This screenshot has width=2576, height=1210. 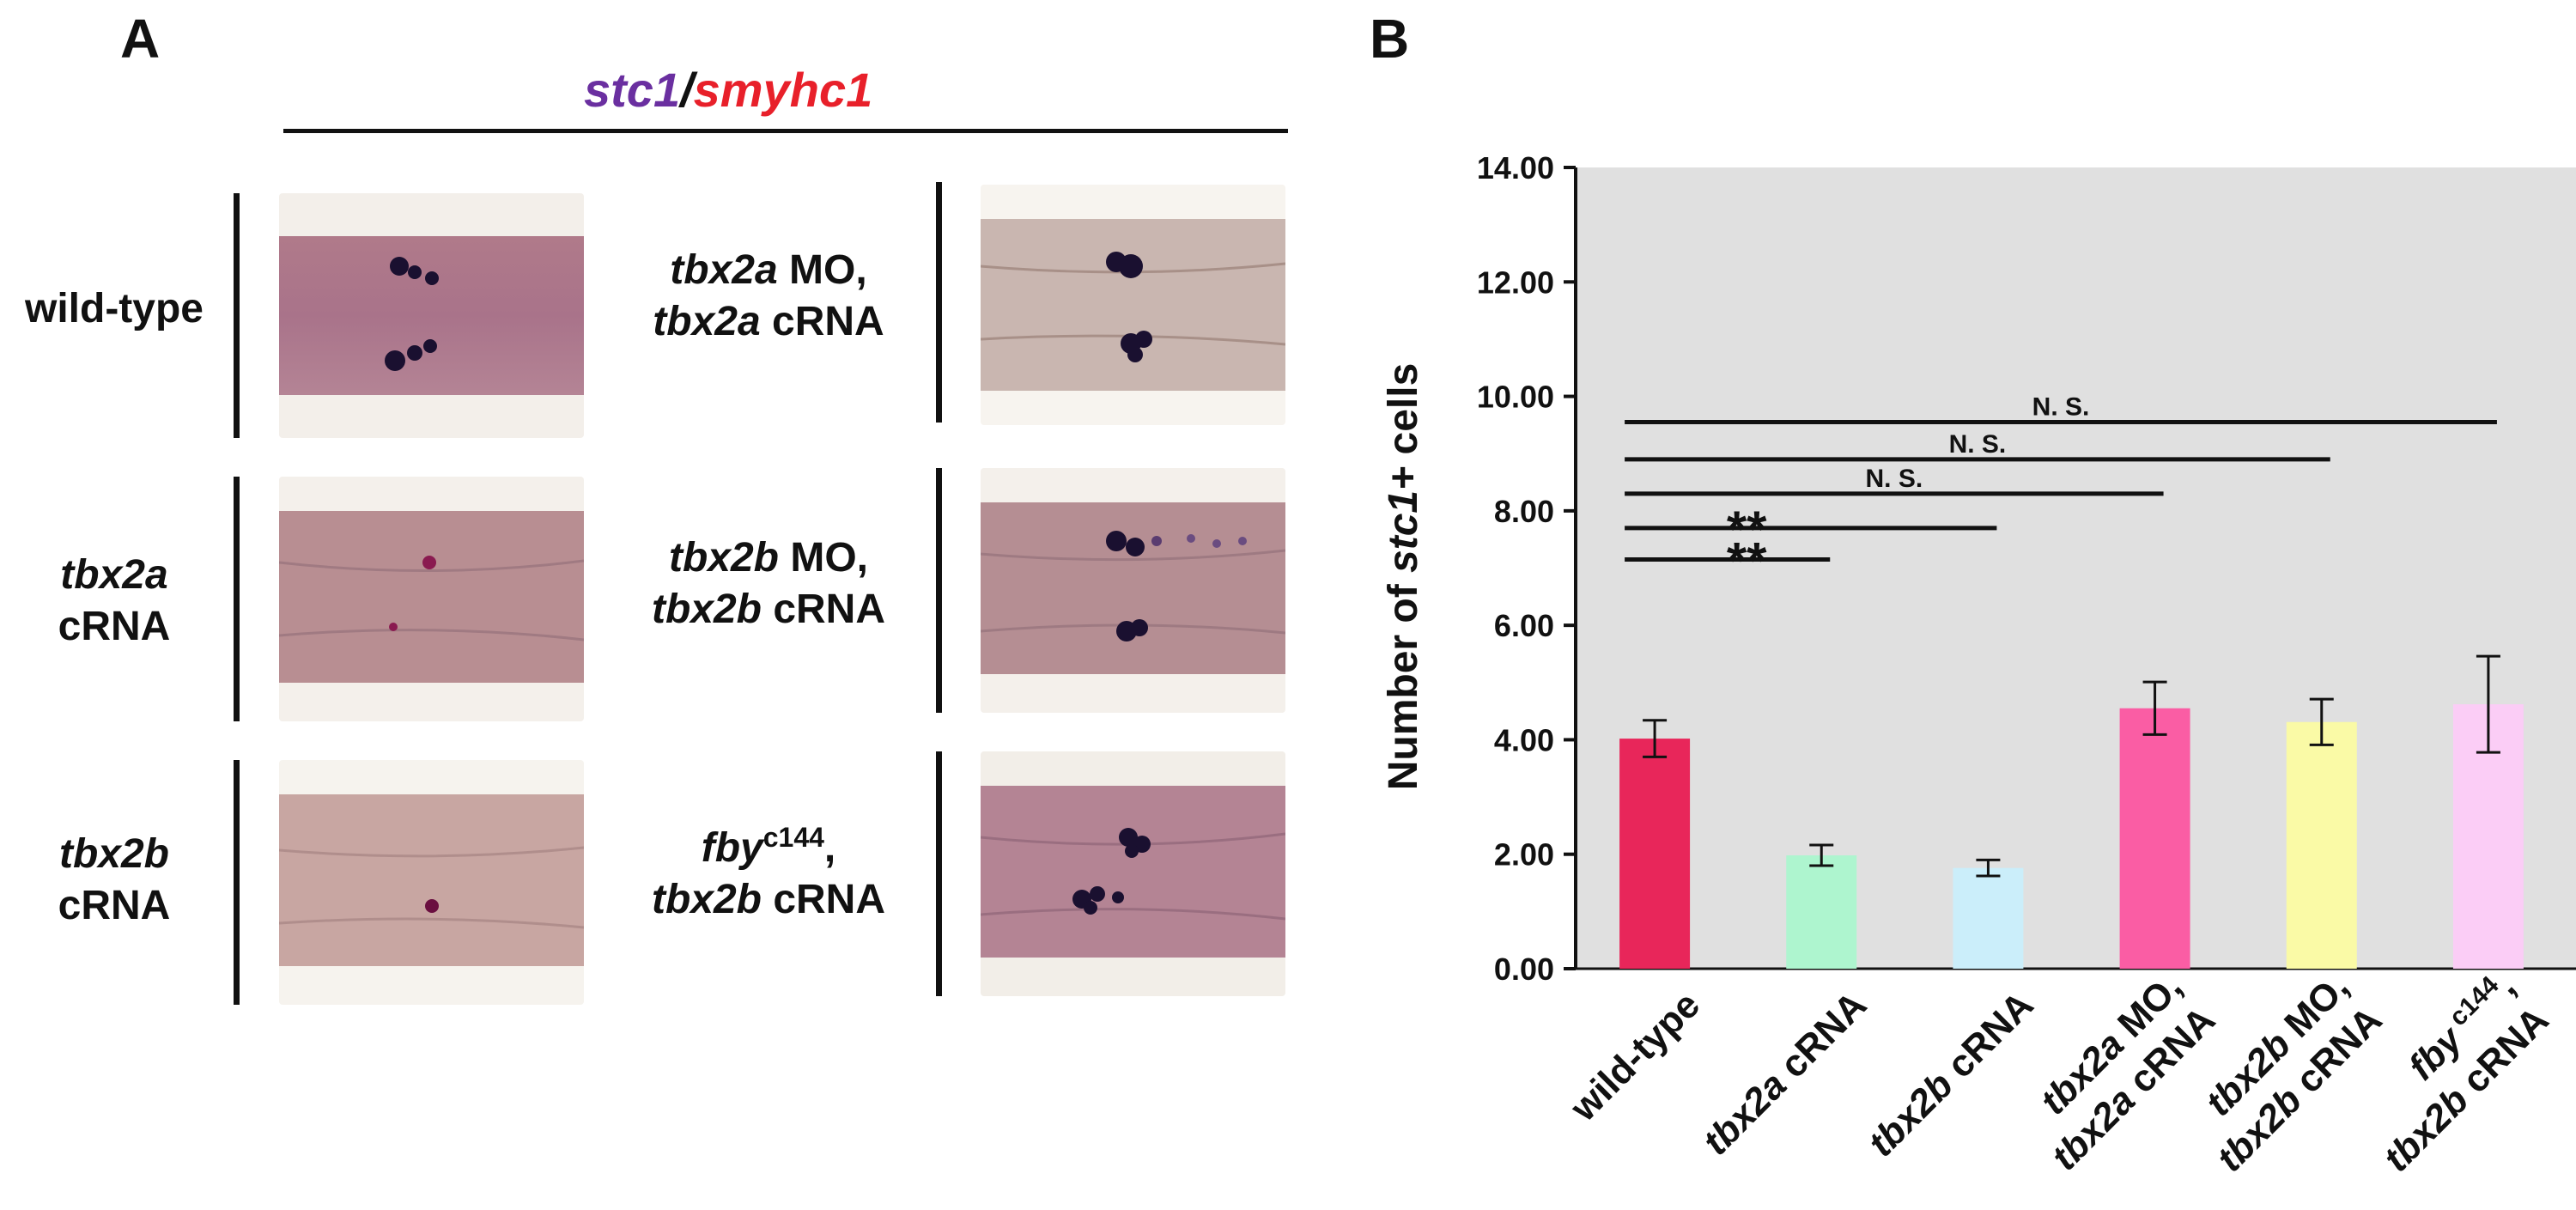 What do you see at coordinates (237, 315) in the screenshot?
I see `row1-left-bracket` at bounding box center [237, 315].